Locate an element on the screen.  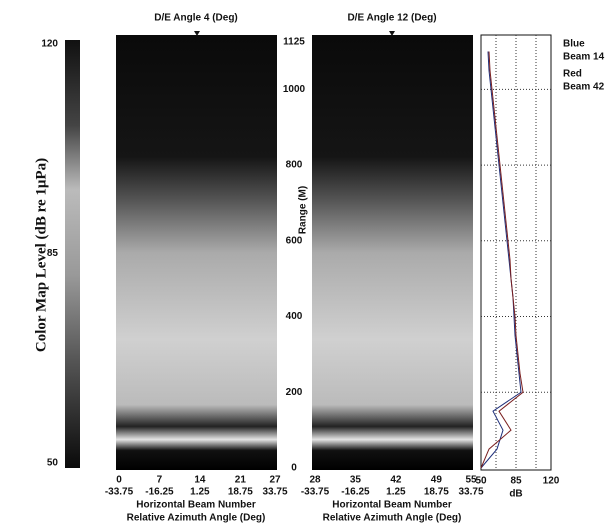
y-tick-label: 600 is located at coordinates (294, 240).